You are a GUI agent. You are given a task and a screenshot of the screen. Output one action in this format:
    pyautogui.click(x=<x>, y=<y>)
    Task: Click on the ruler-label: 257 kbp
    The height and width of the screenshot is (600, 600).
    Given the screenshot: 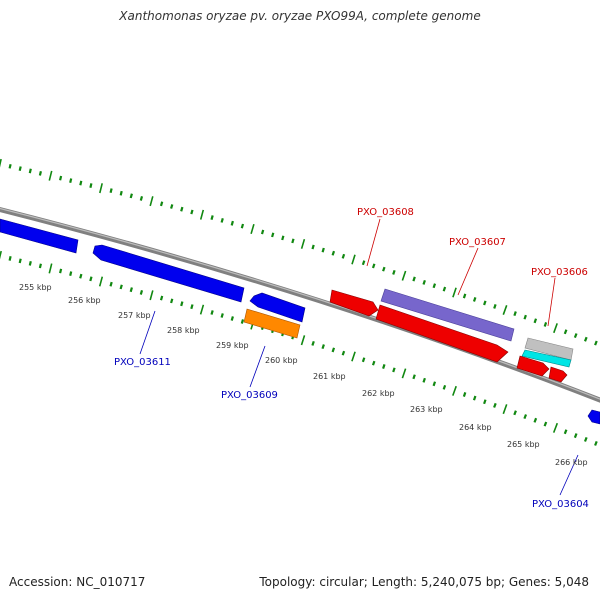 What is the action you would take?
    pyautogui.click(x=134, y=315)
    